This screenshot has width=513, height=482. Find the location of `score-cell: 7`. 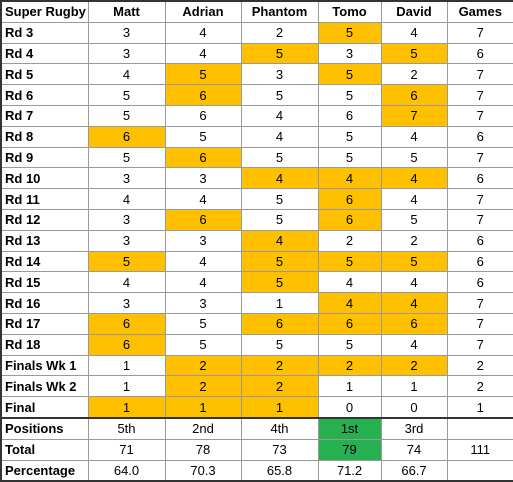

score-cell: 7 is located at coordinates (414, 115).